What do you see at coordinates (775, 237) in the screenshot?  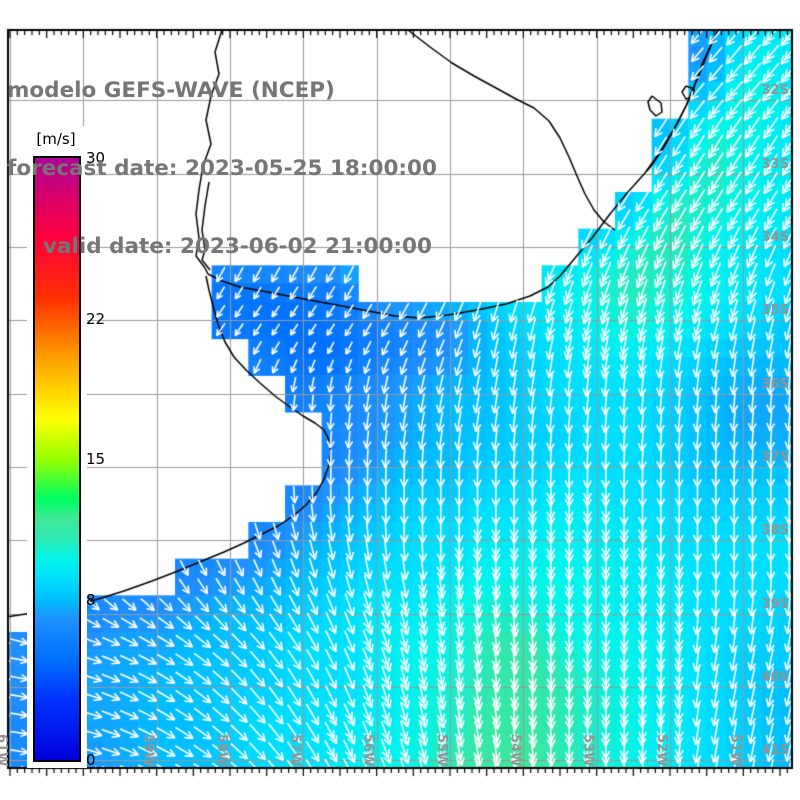 I see `lat-tick-label: 34S` at bounding box center [775, 237].